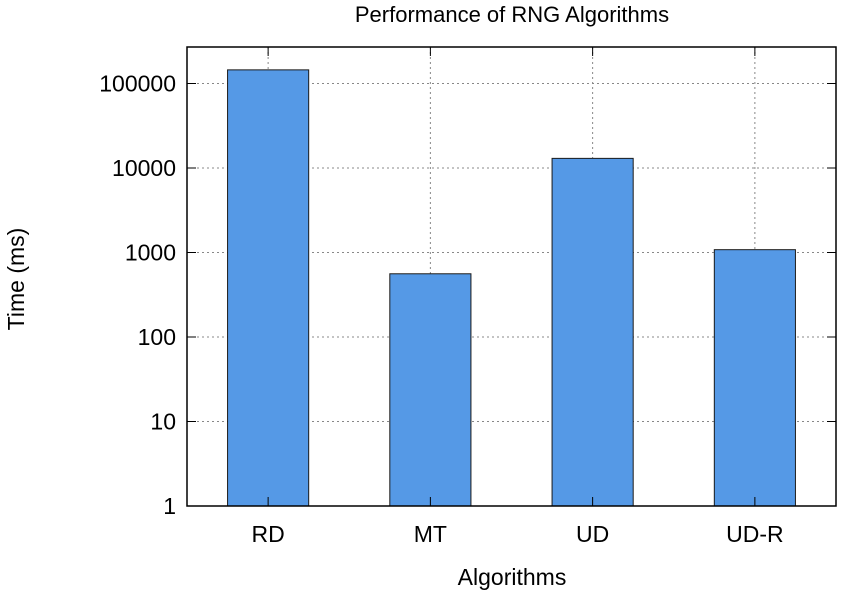 This screenshot has width=841, height=595. Describe the element at coordinates (268, 534) in the screenshot. I see `x-tick-label: RD` at that location.